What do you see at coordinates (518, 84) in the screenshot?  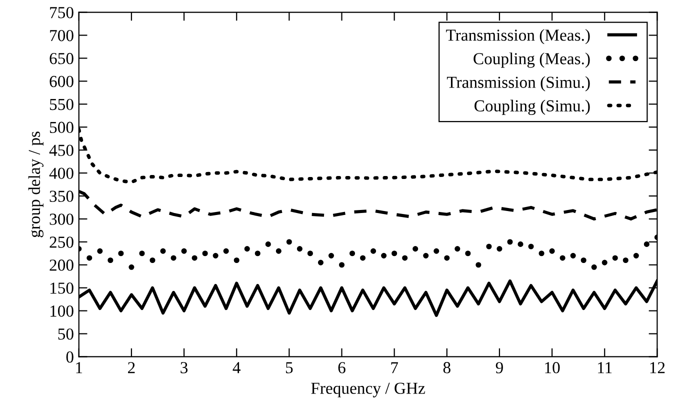 I see `legend-label: Transmission (Simu.)` at bounding box center [518, 84].